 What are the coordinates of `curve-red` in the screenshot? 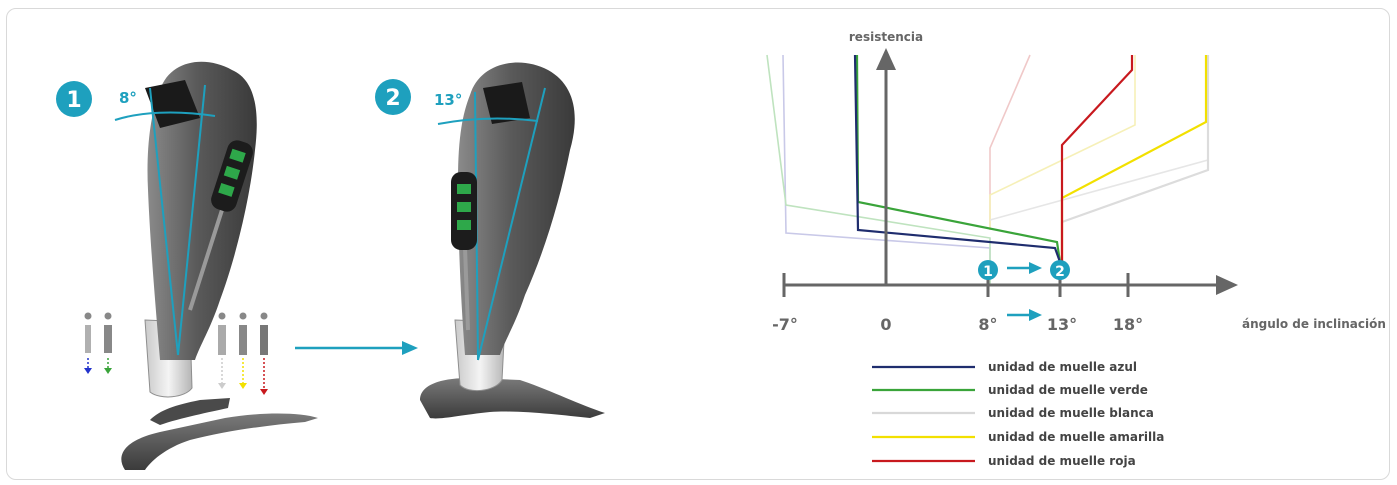 It's located at (1097, 158).